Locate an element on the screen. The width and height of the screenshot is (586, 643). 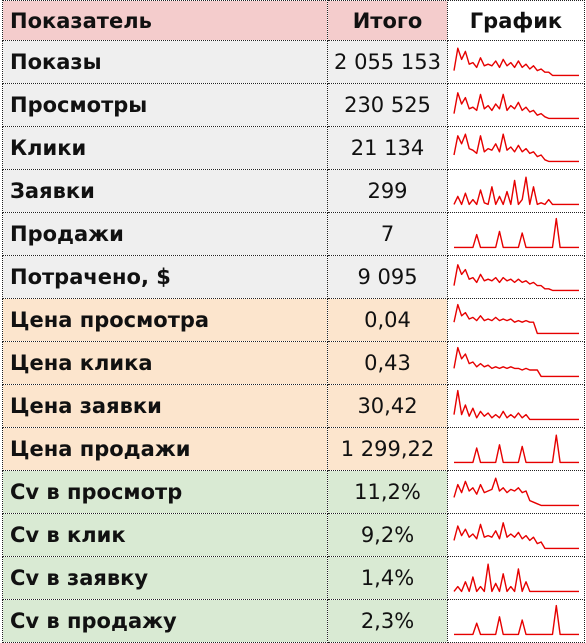
metric-name: Цена продажи is located at coordinates (165, 449).